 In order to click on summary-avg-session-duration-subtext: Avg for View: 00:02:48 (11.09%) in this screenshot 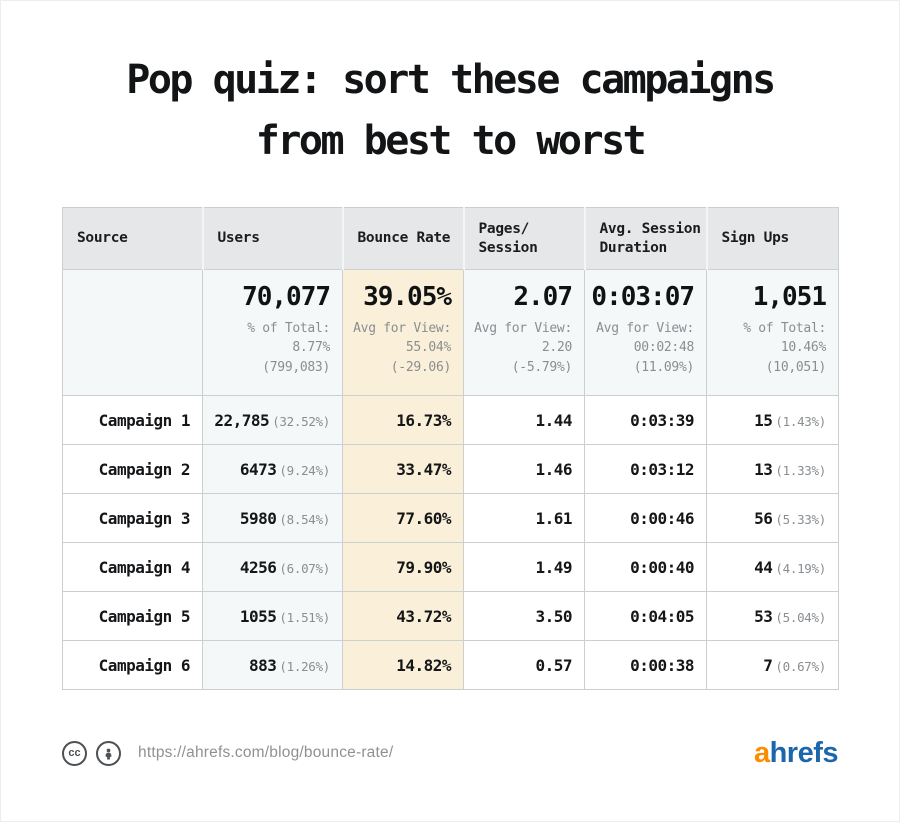, I will do `click(645, 347)`.